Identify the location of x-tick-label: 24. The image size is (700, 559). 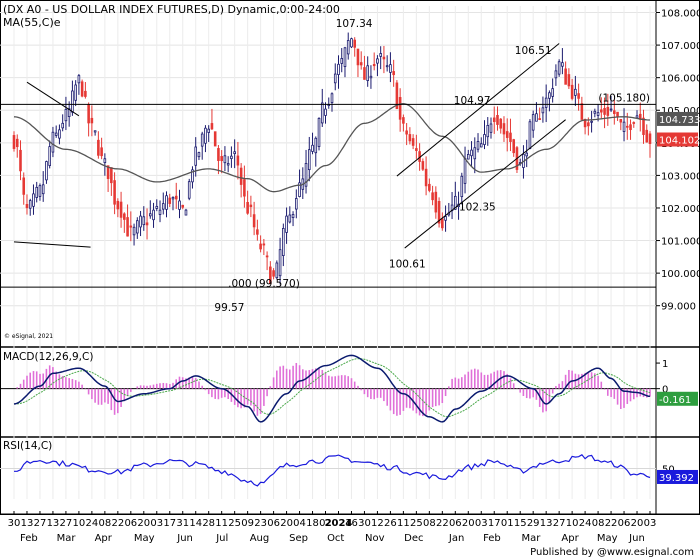
(585, 523).